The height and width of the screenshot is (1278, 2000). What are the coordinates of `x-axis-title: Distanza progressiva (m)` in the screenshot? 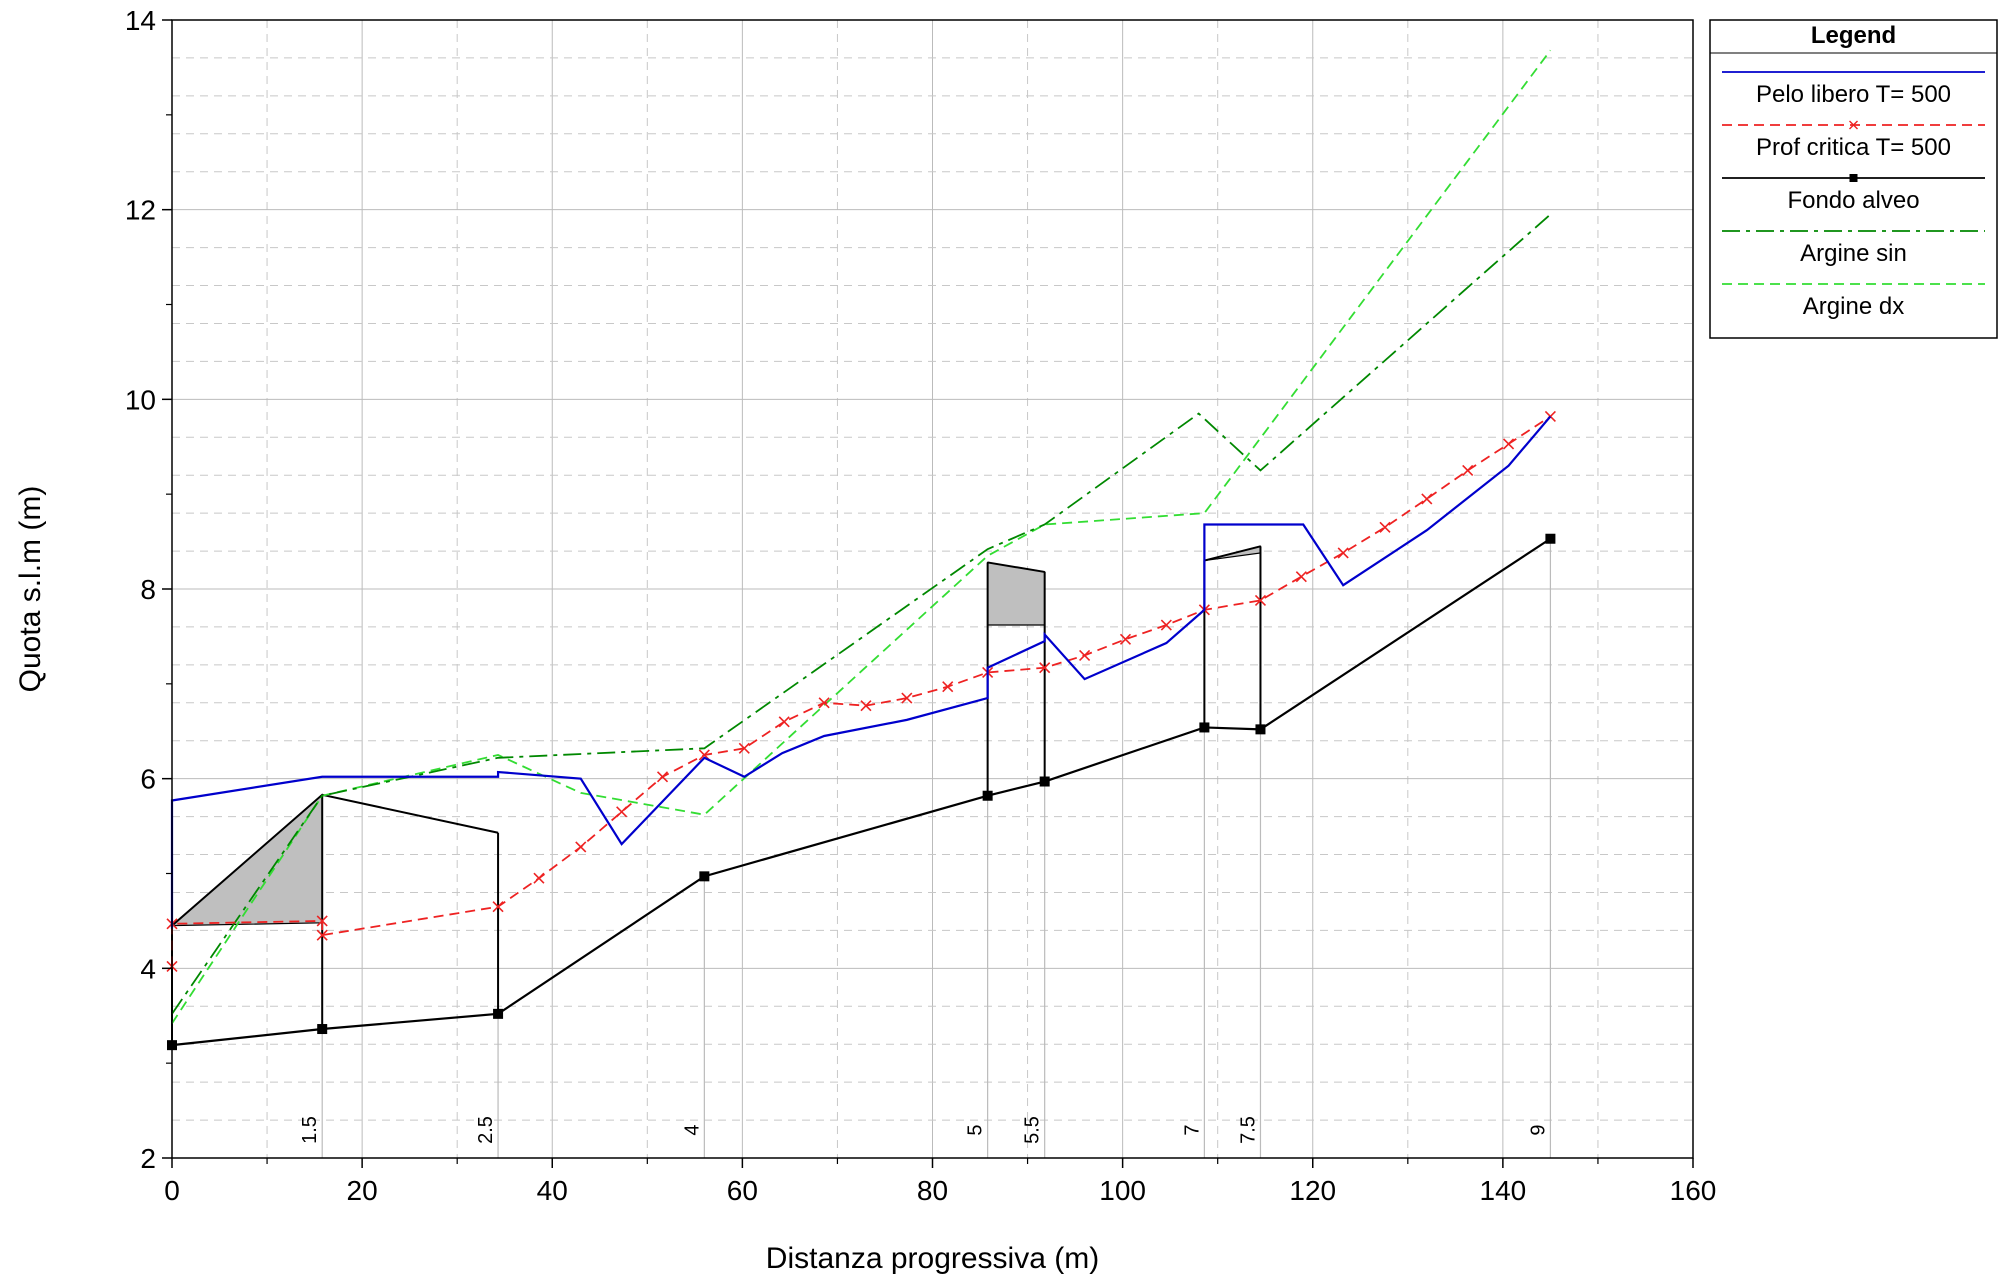 It's located at (932, 1258).